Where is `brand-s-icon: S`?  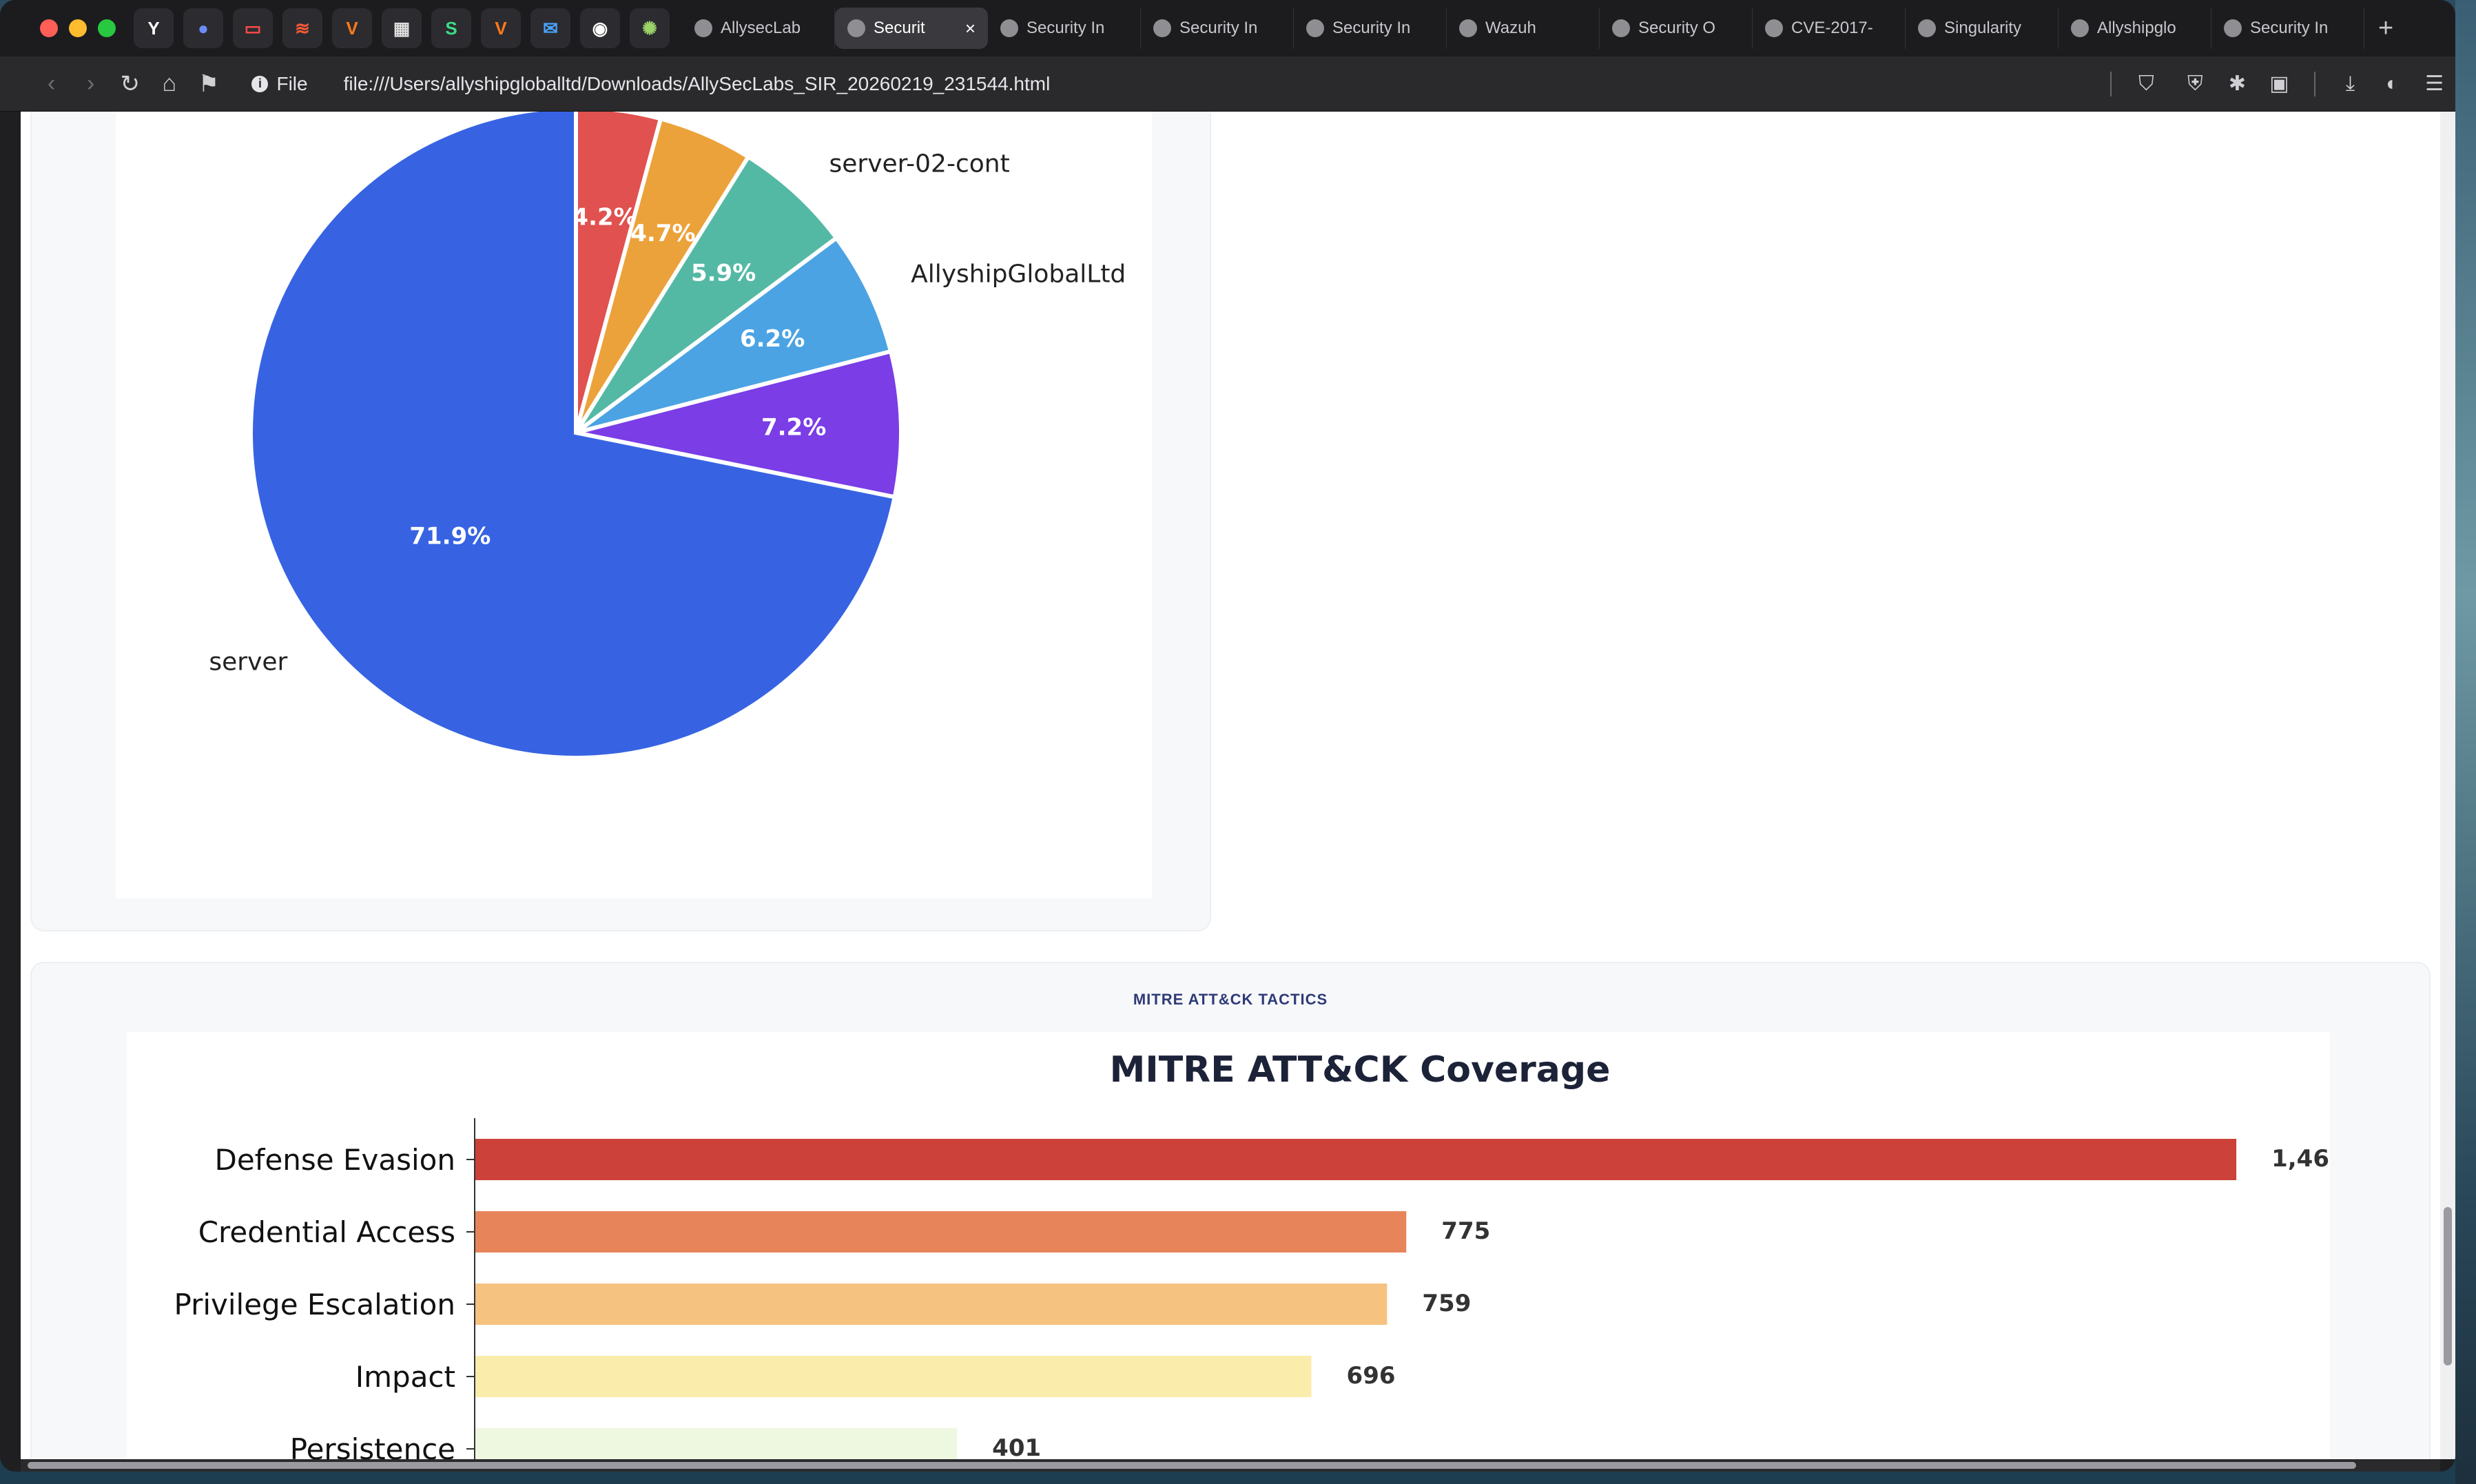
brand-s-icon: S is located at coordinates (451, 28).